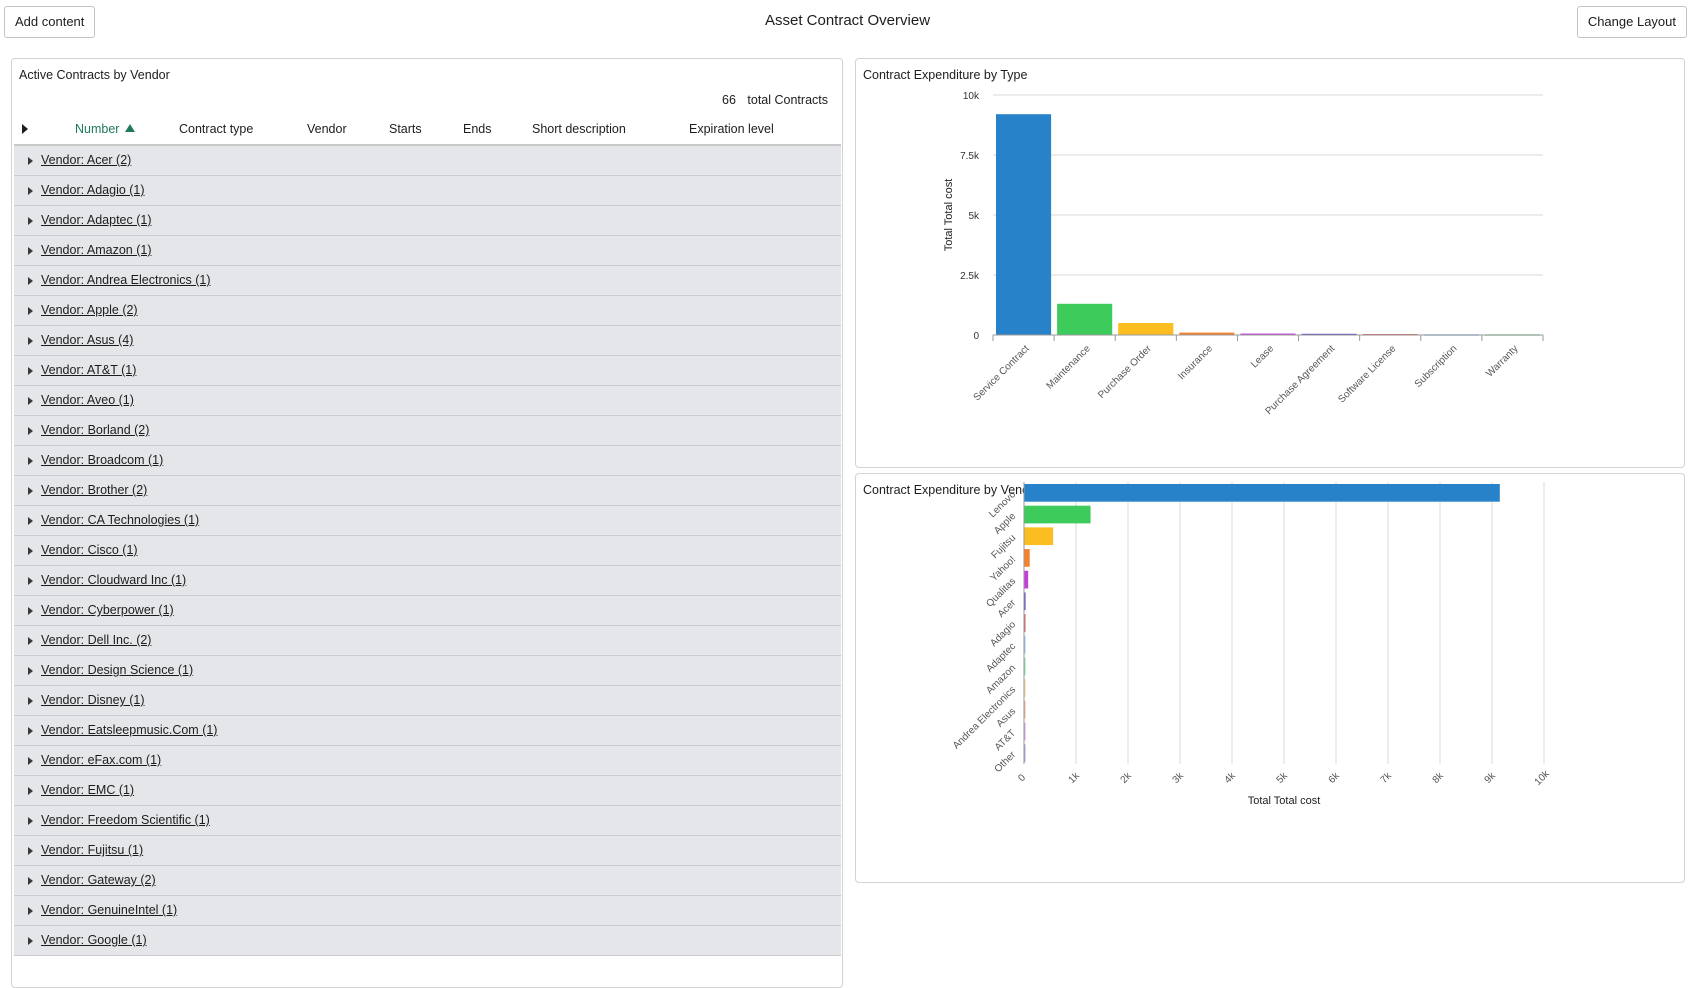  Describe the element at coordinates (94, 940) in the screenshot. I see `vendor-group-link: Vendor: Google (1)` at that location.